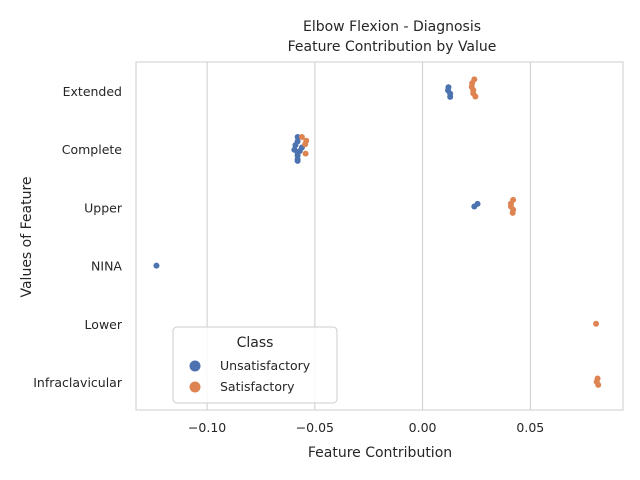 The width and height of the screenshot is (640, 480). Describe the element at coordinates (104, 324) in the screenshot. I see `y-tick-label-lower: Lower` at that location.